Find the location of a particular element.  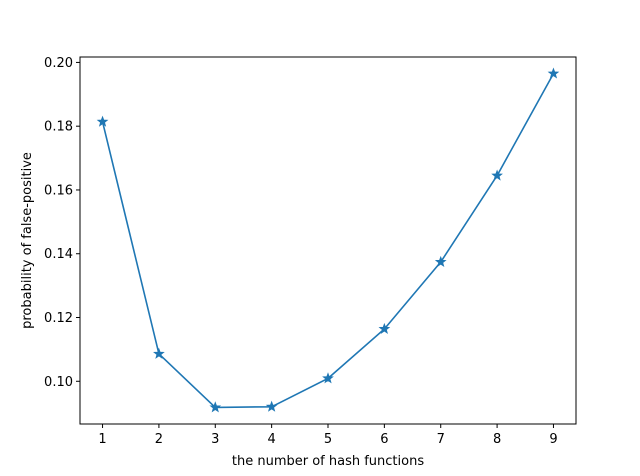

y-tick-label: 0.10 is located at coordinates (58, 382).